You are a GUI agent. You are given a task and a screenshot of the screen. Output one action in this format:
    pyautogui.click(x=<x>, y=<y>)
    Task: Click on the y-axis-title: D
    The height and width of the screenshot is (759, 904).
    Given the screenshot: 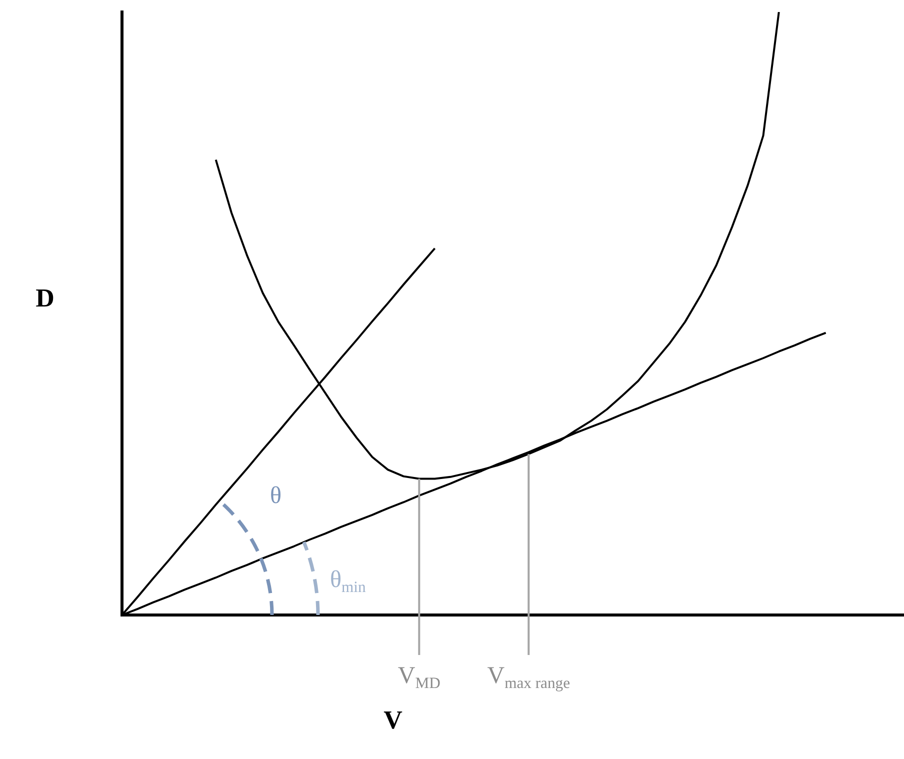 What is the action you would take?
    pyautogui.click(x=45, y=298)
    